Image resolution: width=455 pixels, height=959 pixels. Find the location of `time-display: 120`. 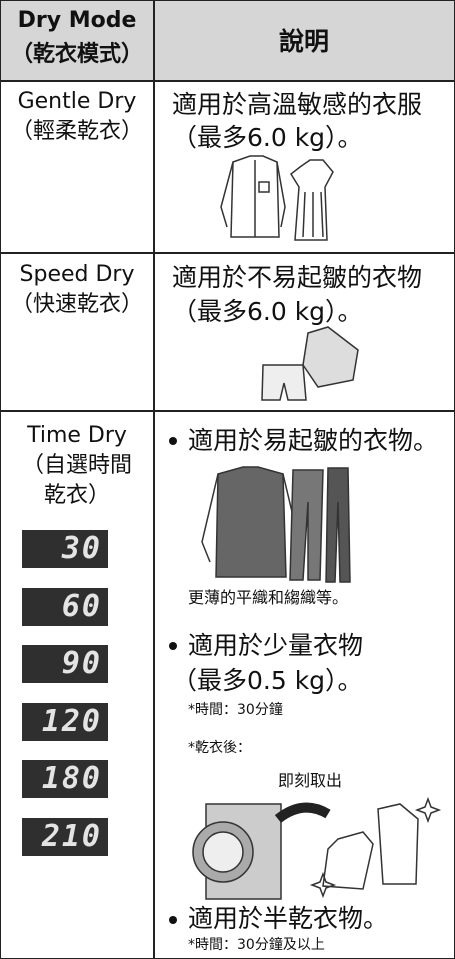

time-display: 120 is located at coordinates (65, 721).